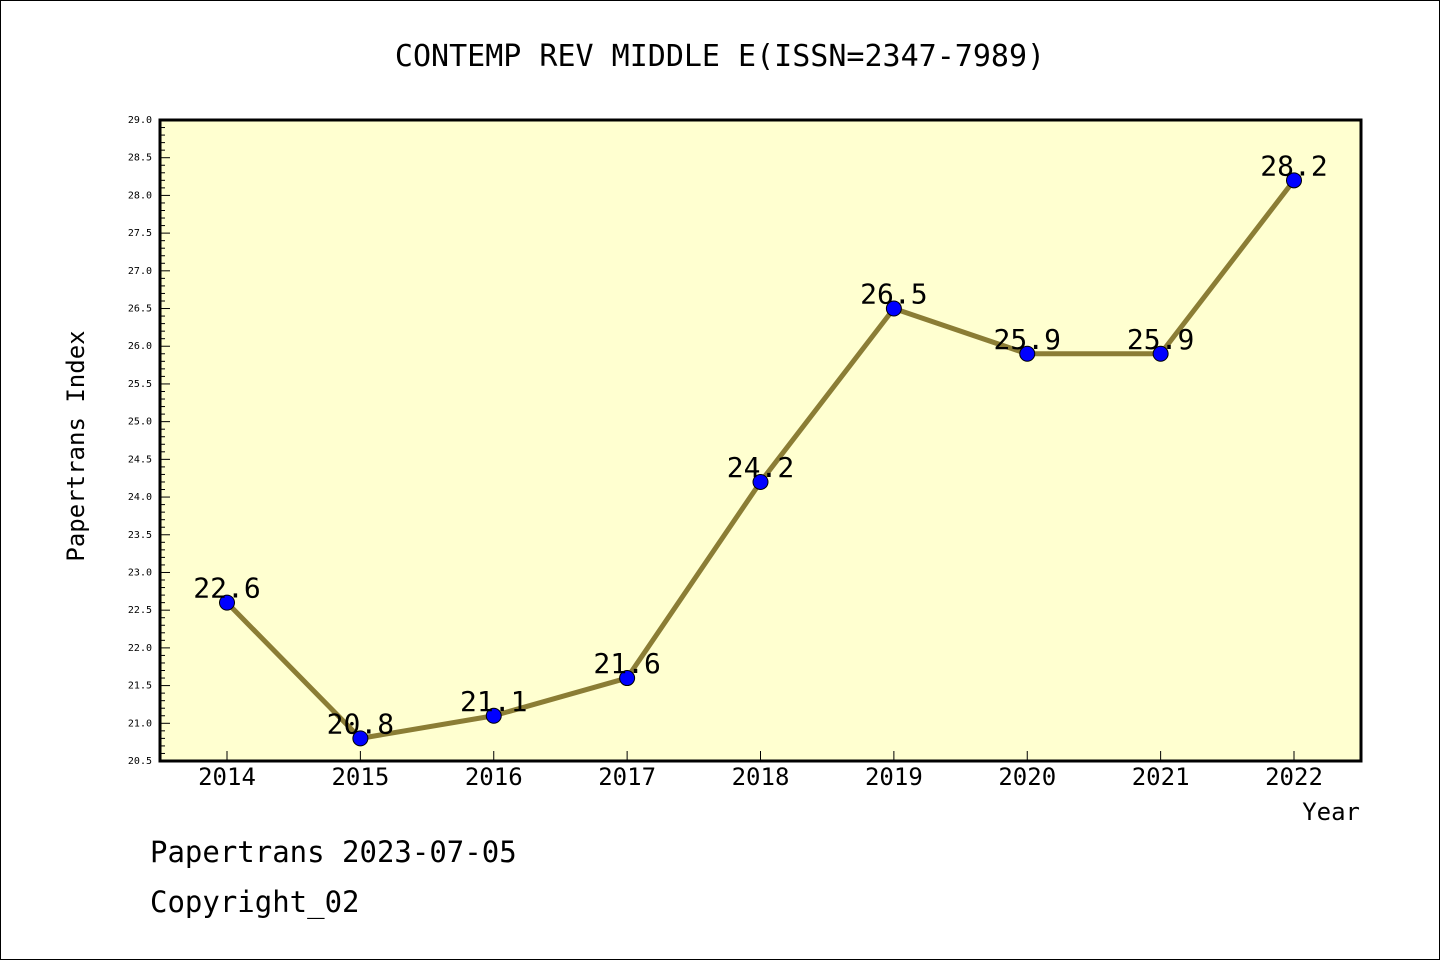 The image size is (1440, 960). Describe the element at coordinates (761, 777) in the screenshot. I see `x-tick-label: 2018` at that location.